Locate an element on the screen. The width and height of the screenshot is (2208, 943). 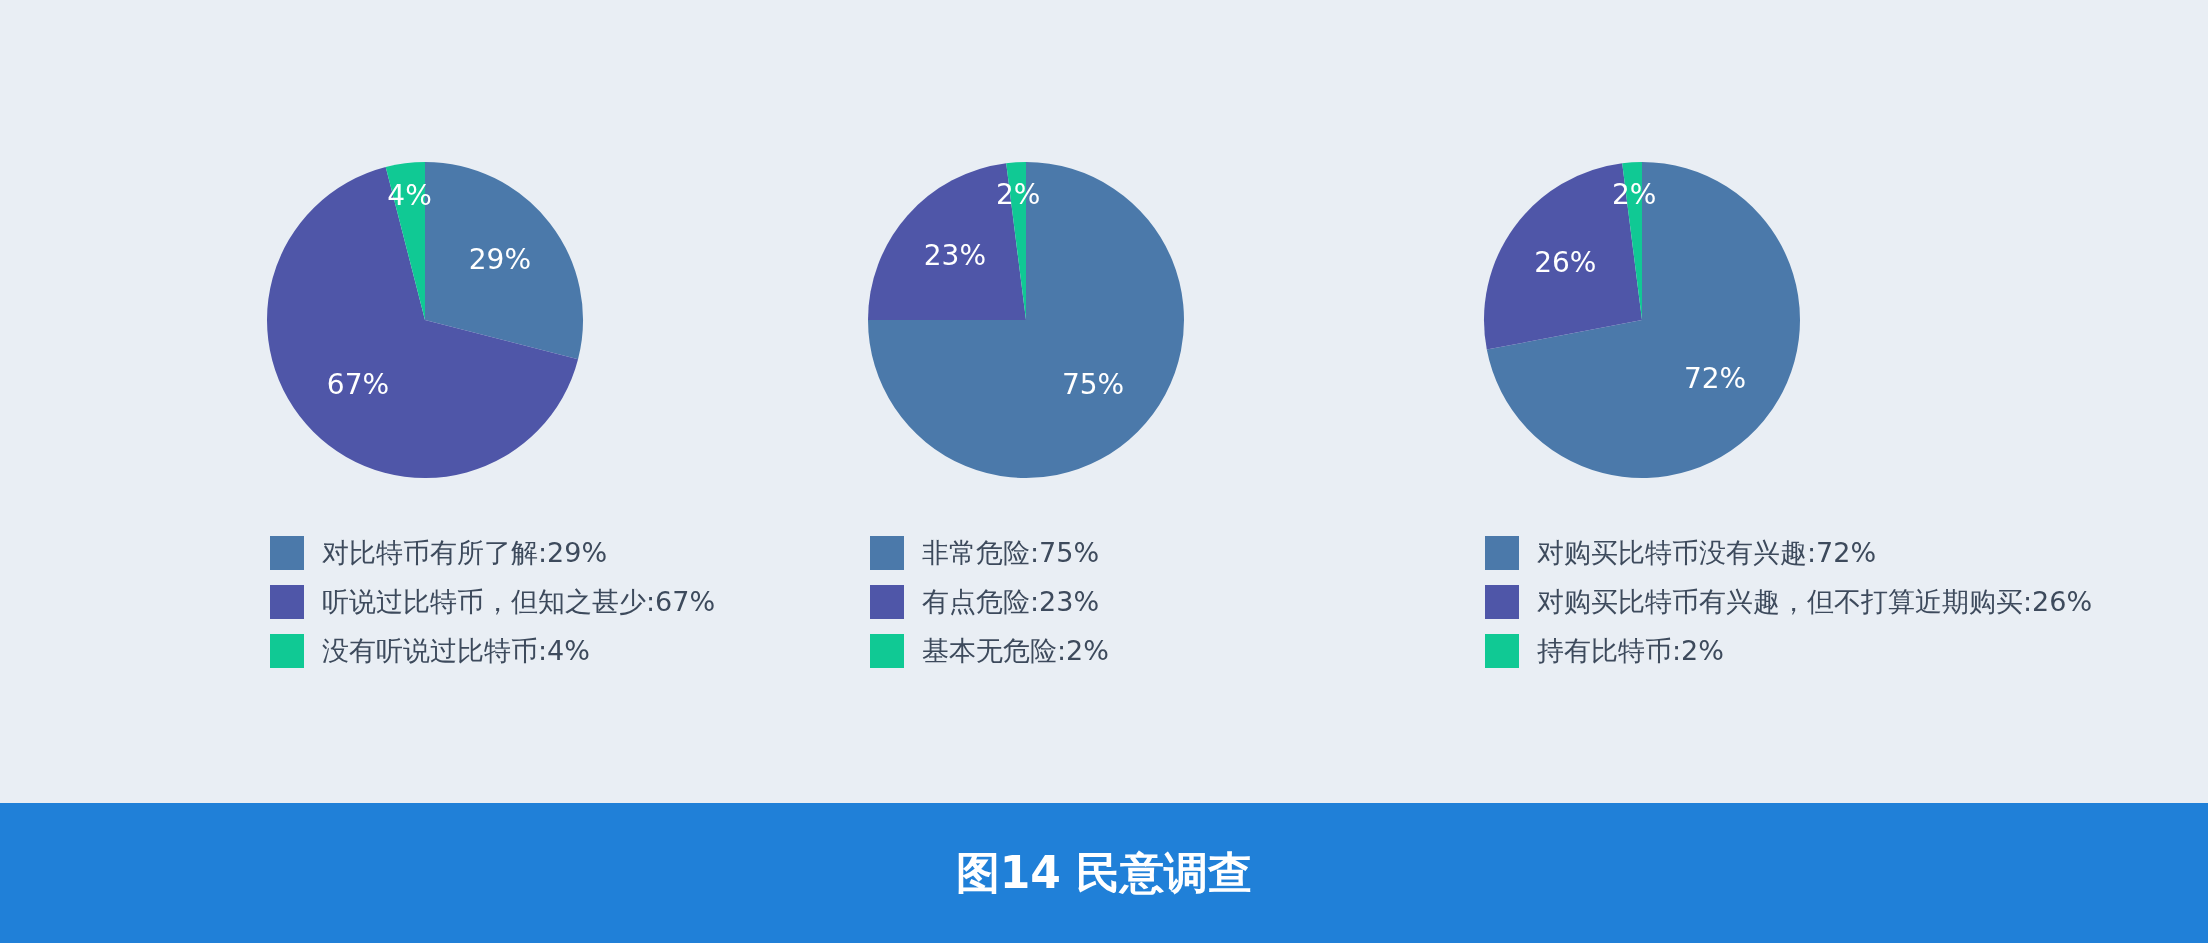
legend-label: 对购买比特币没有兴趣:72% is located at coordinates (1707, 552).